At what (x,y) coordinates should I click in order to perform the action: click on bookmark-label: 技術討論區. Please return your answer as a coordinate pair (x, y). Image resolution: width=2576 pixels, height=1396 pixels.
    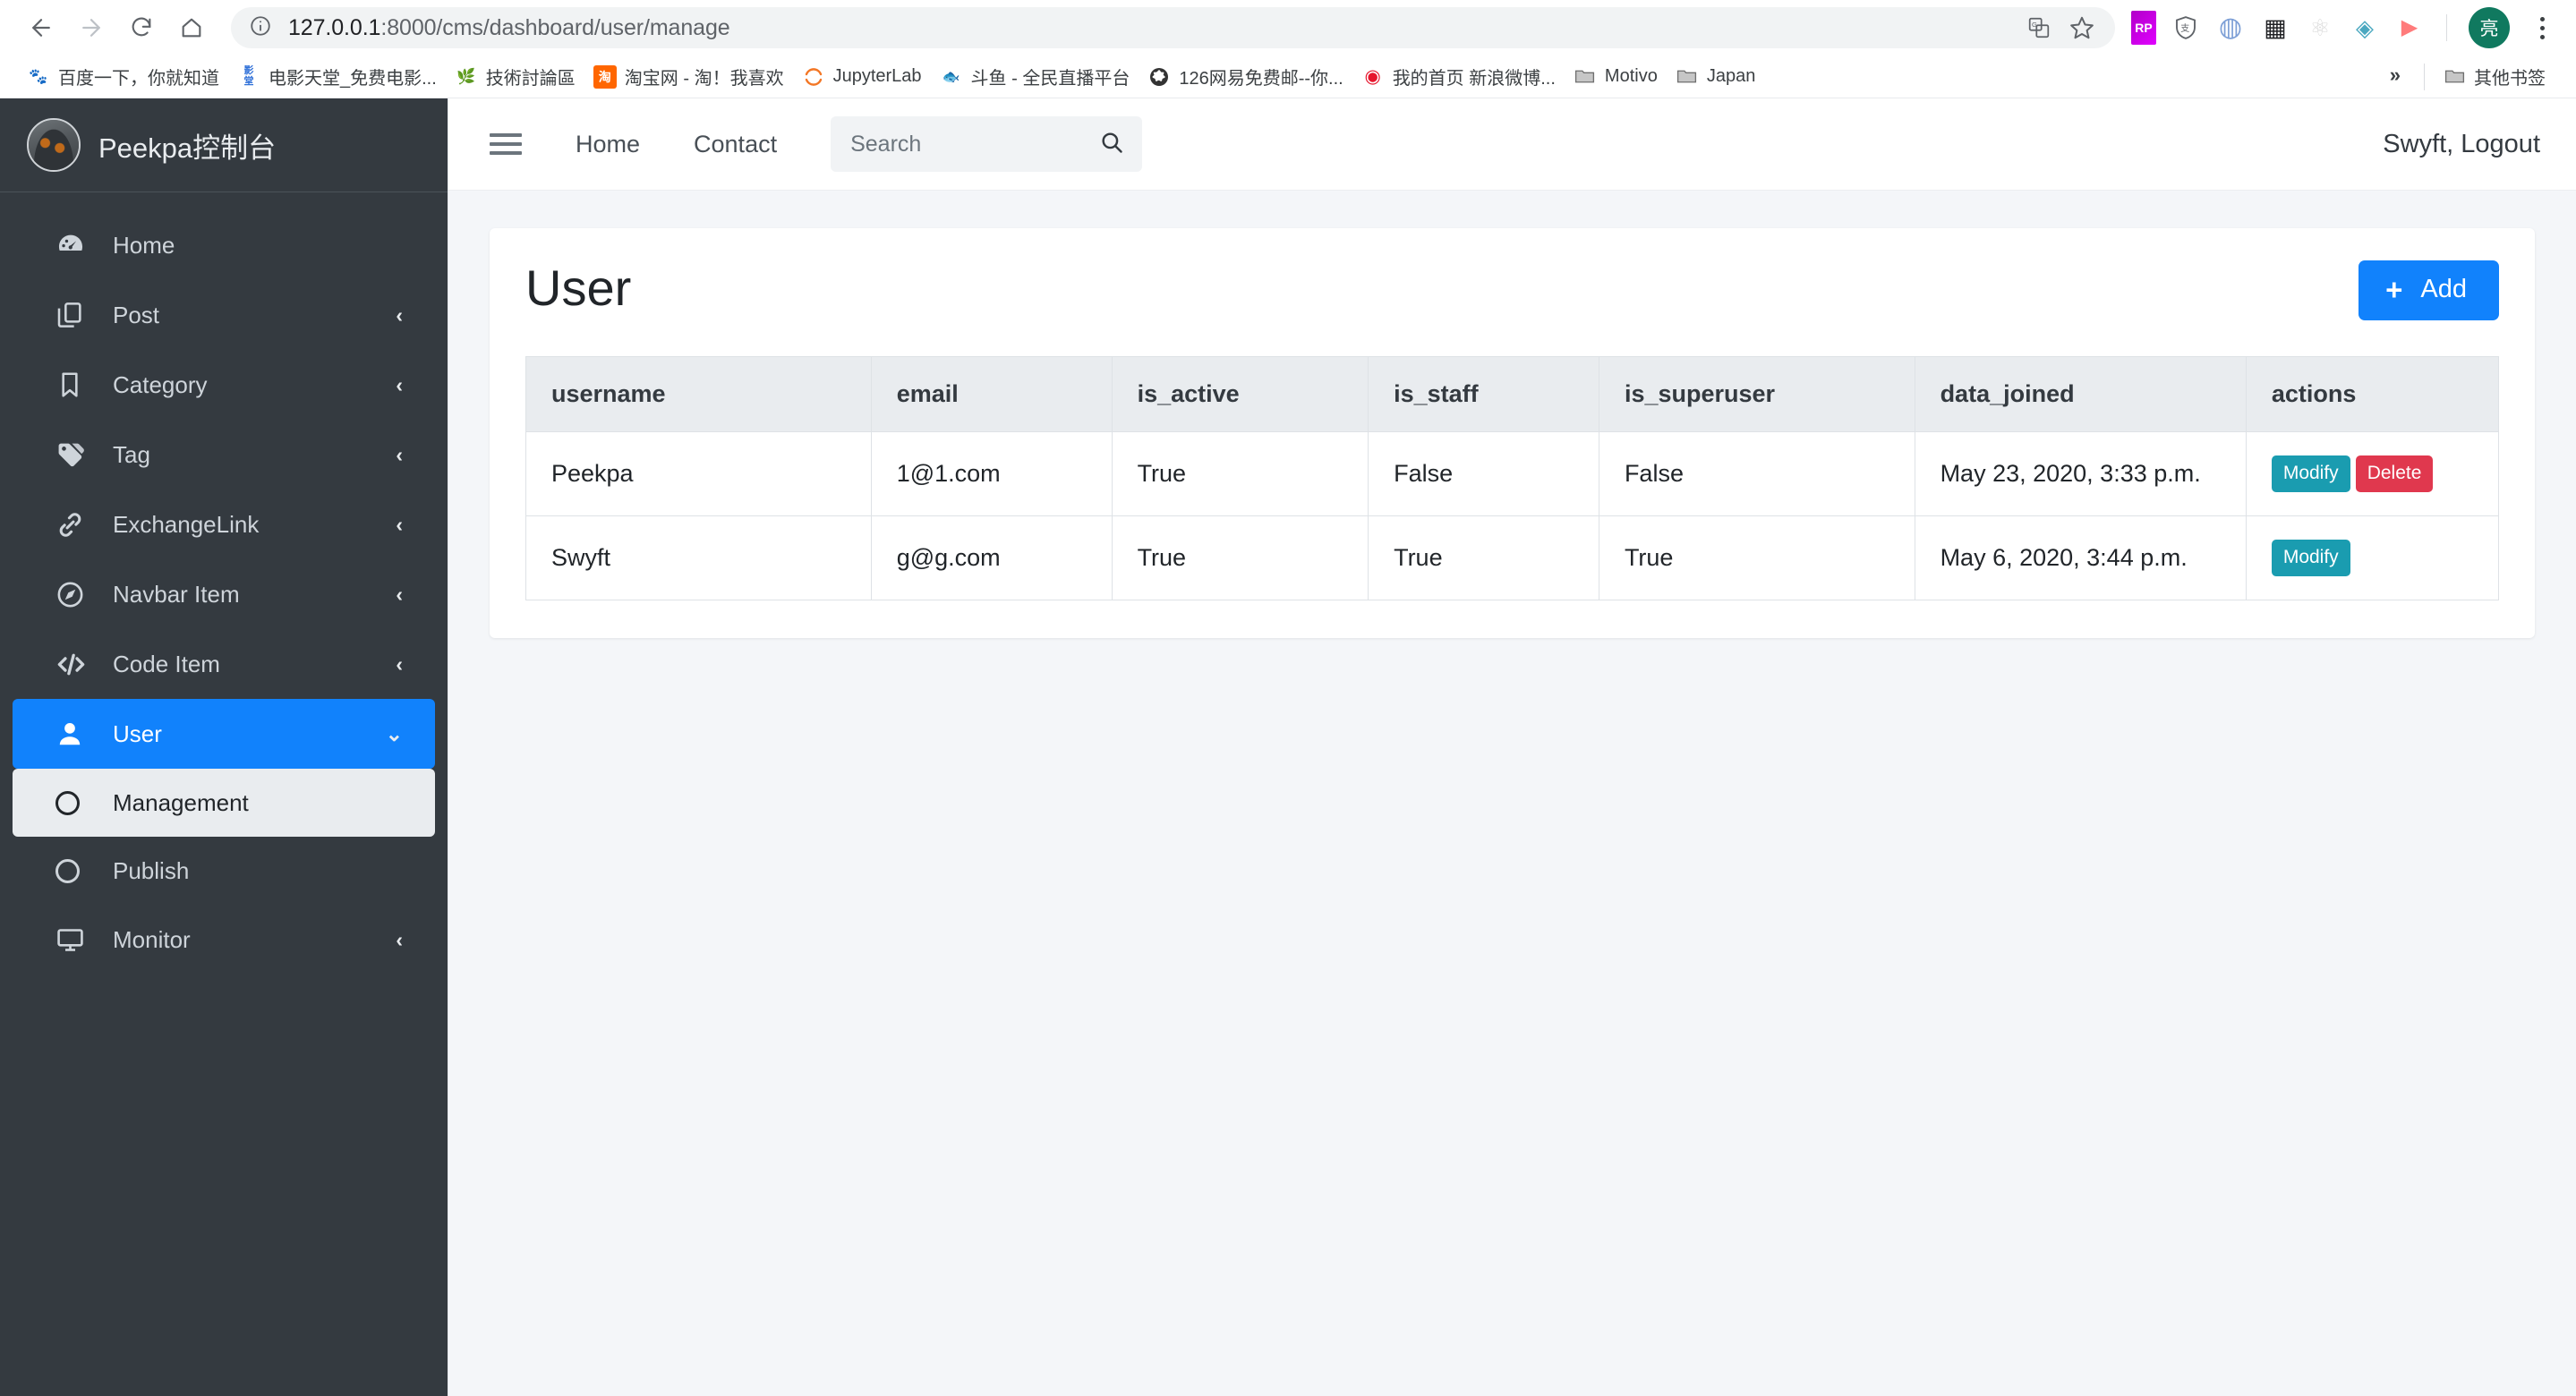
    Looking at the image, I should click on (530, 79).